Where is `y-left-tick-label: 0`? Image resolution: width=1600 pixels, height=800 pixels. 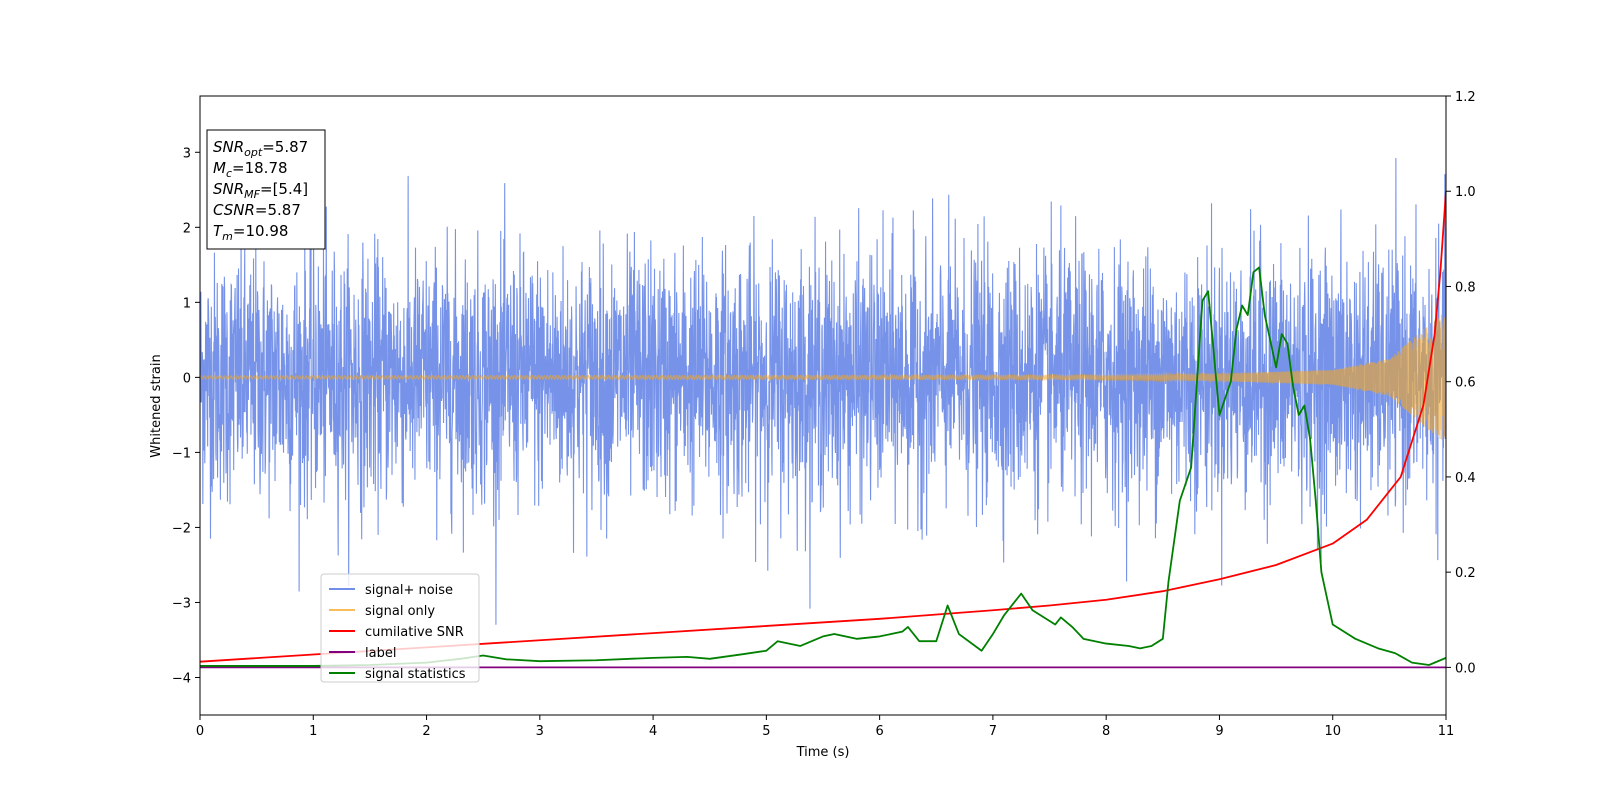 y-left-tick-label: 0 is located at coordinates (187, 378).